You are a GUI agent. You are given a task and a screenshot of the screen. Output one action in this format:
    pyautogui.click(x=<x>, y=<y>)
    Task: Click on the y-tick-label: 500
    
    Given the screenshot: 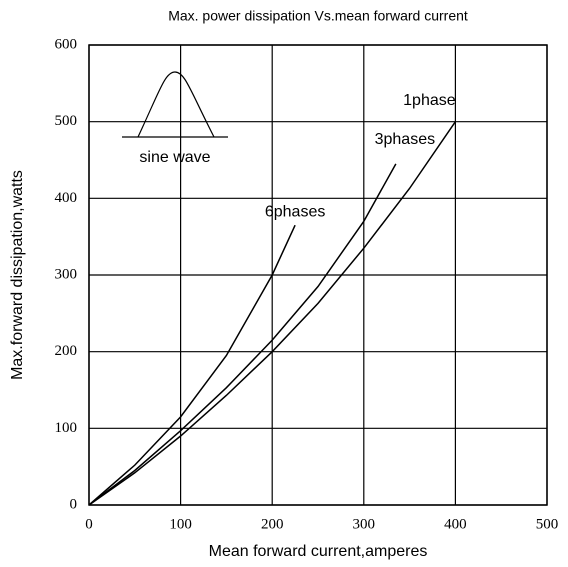 What is the action you would take?
    pyautogui.click(x=66, y=121)
    